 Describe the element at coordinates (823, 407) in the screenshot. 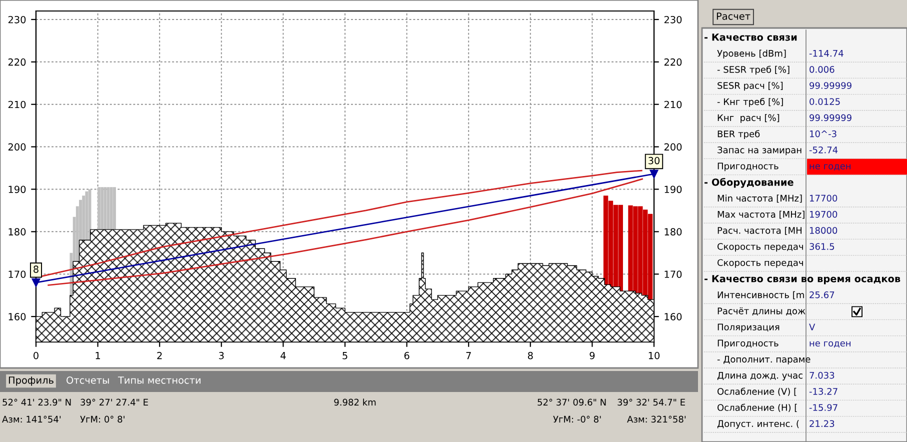

I see `text: -15.97` at that location.